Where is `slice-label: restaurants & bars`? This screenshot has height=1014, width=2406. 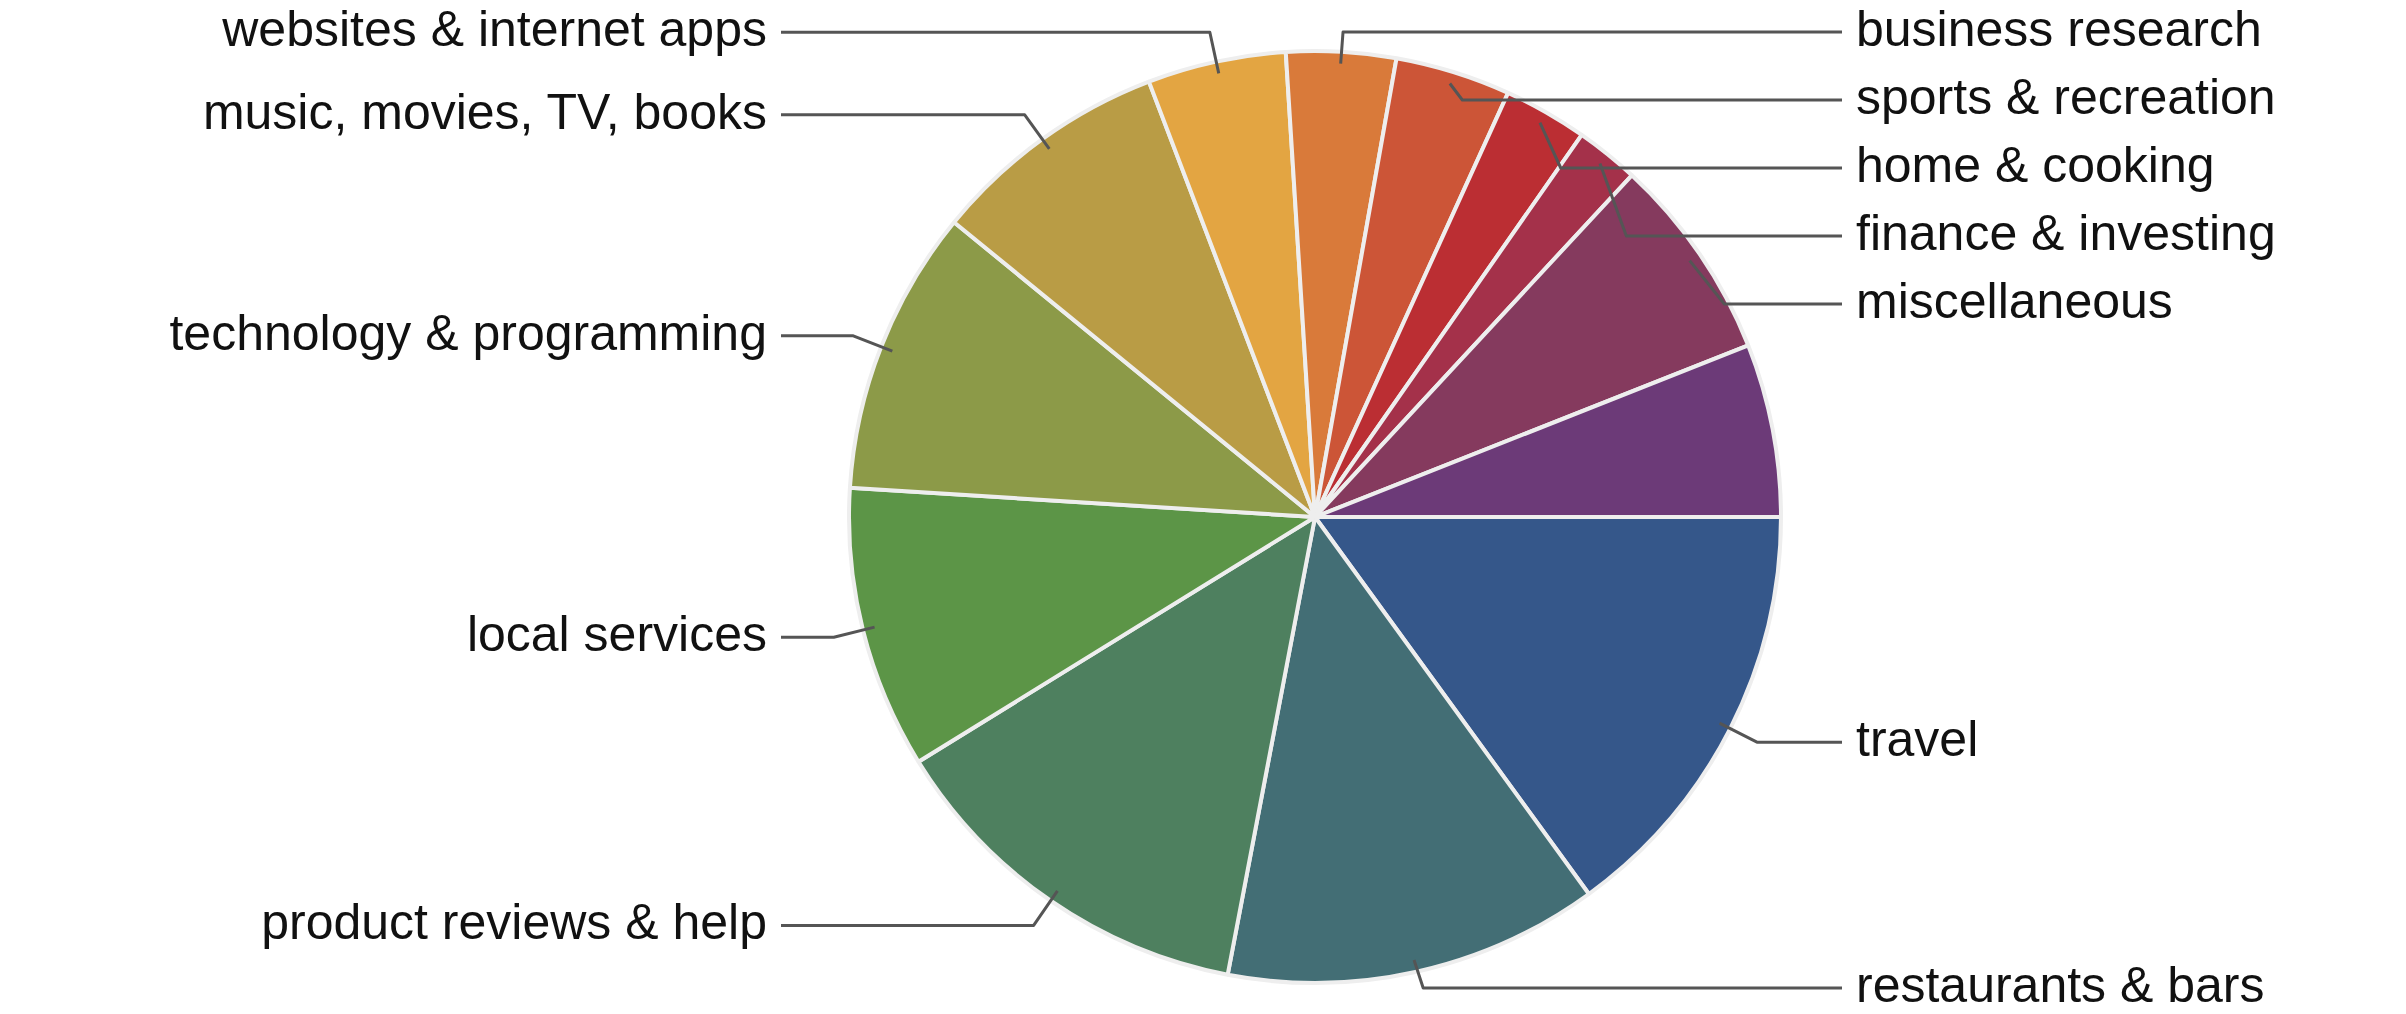 slice-label: restaurants & bars is located at coordinates (2060, 984).